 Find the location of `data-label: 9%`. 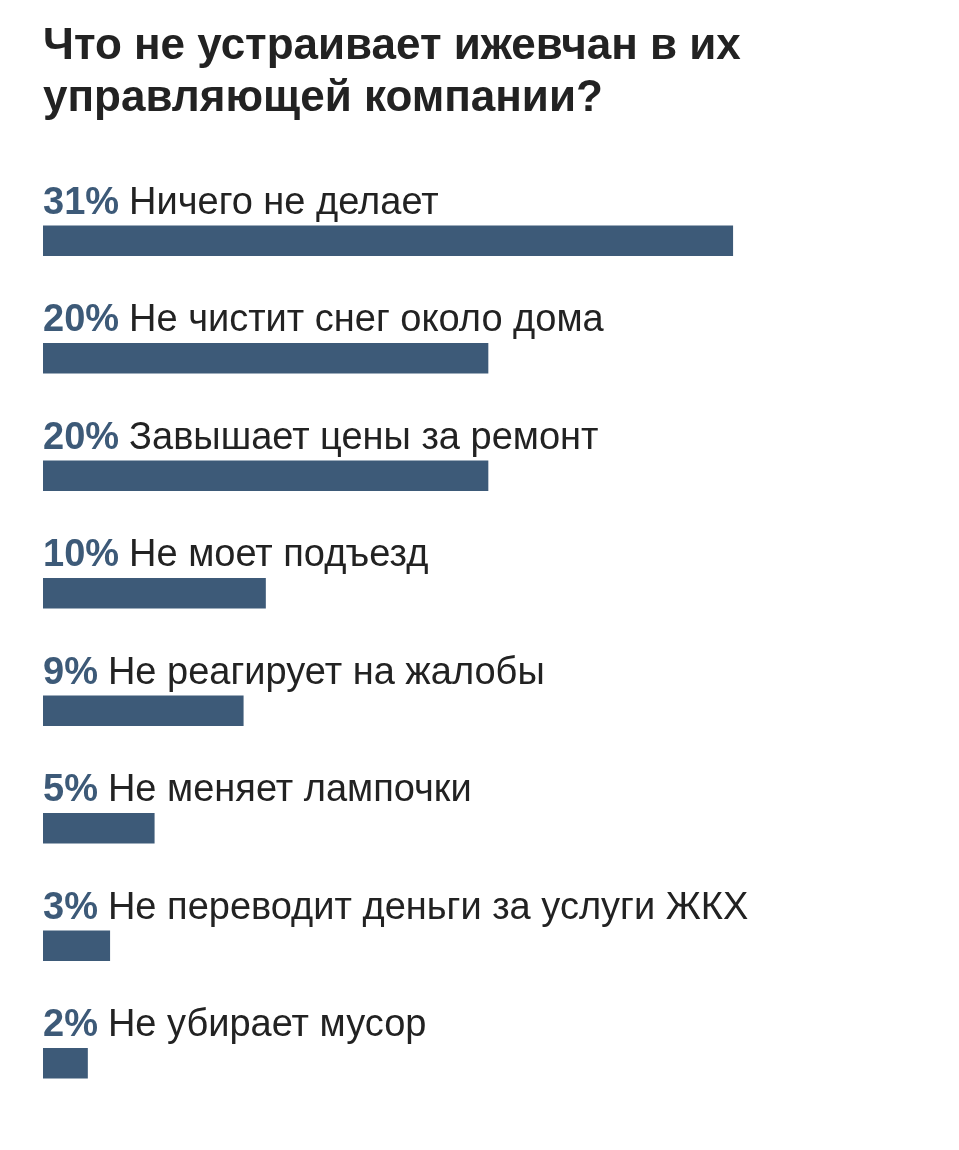

data-label: 9% is located at coordinates (70, 670).